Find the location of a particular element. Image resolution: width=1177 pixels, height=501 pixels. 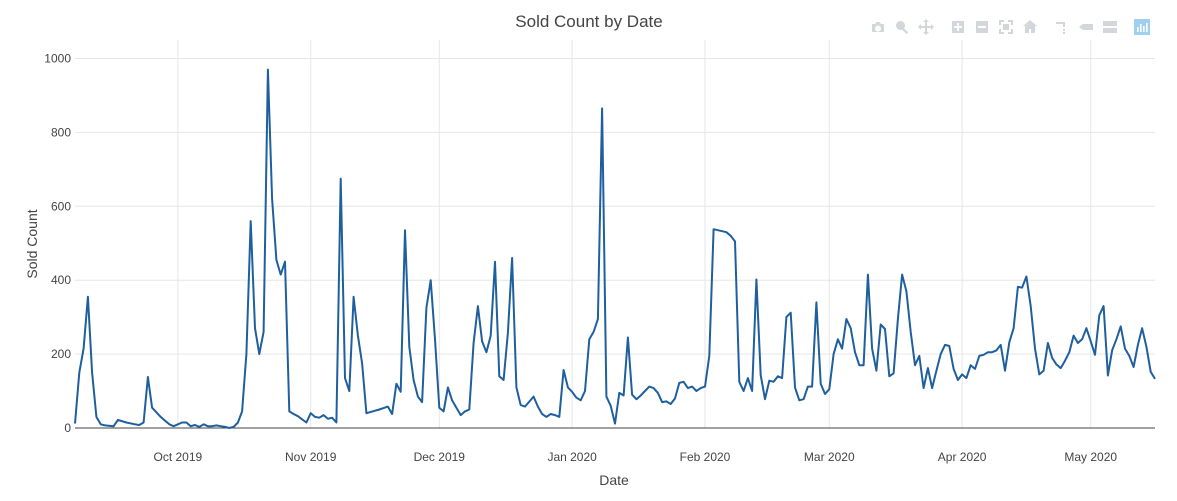

hover-compare-icon is located at coordinates (1110, 27).